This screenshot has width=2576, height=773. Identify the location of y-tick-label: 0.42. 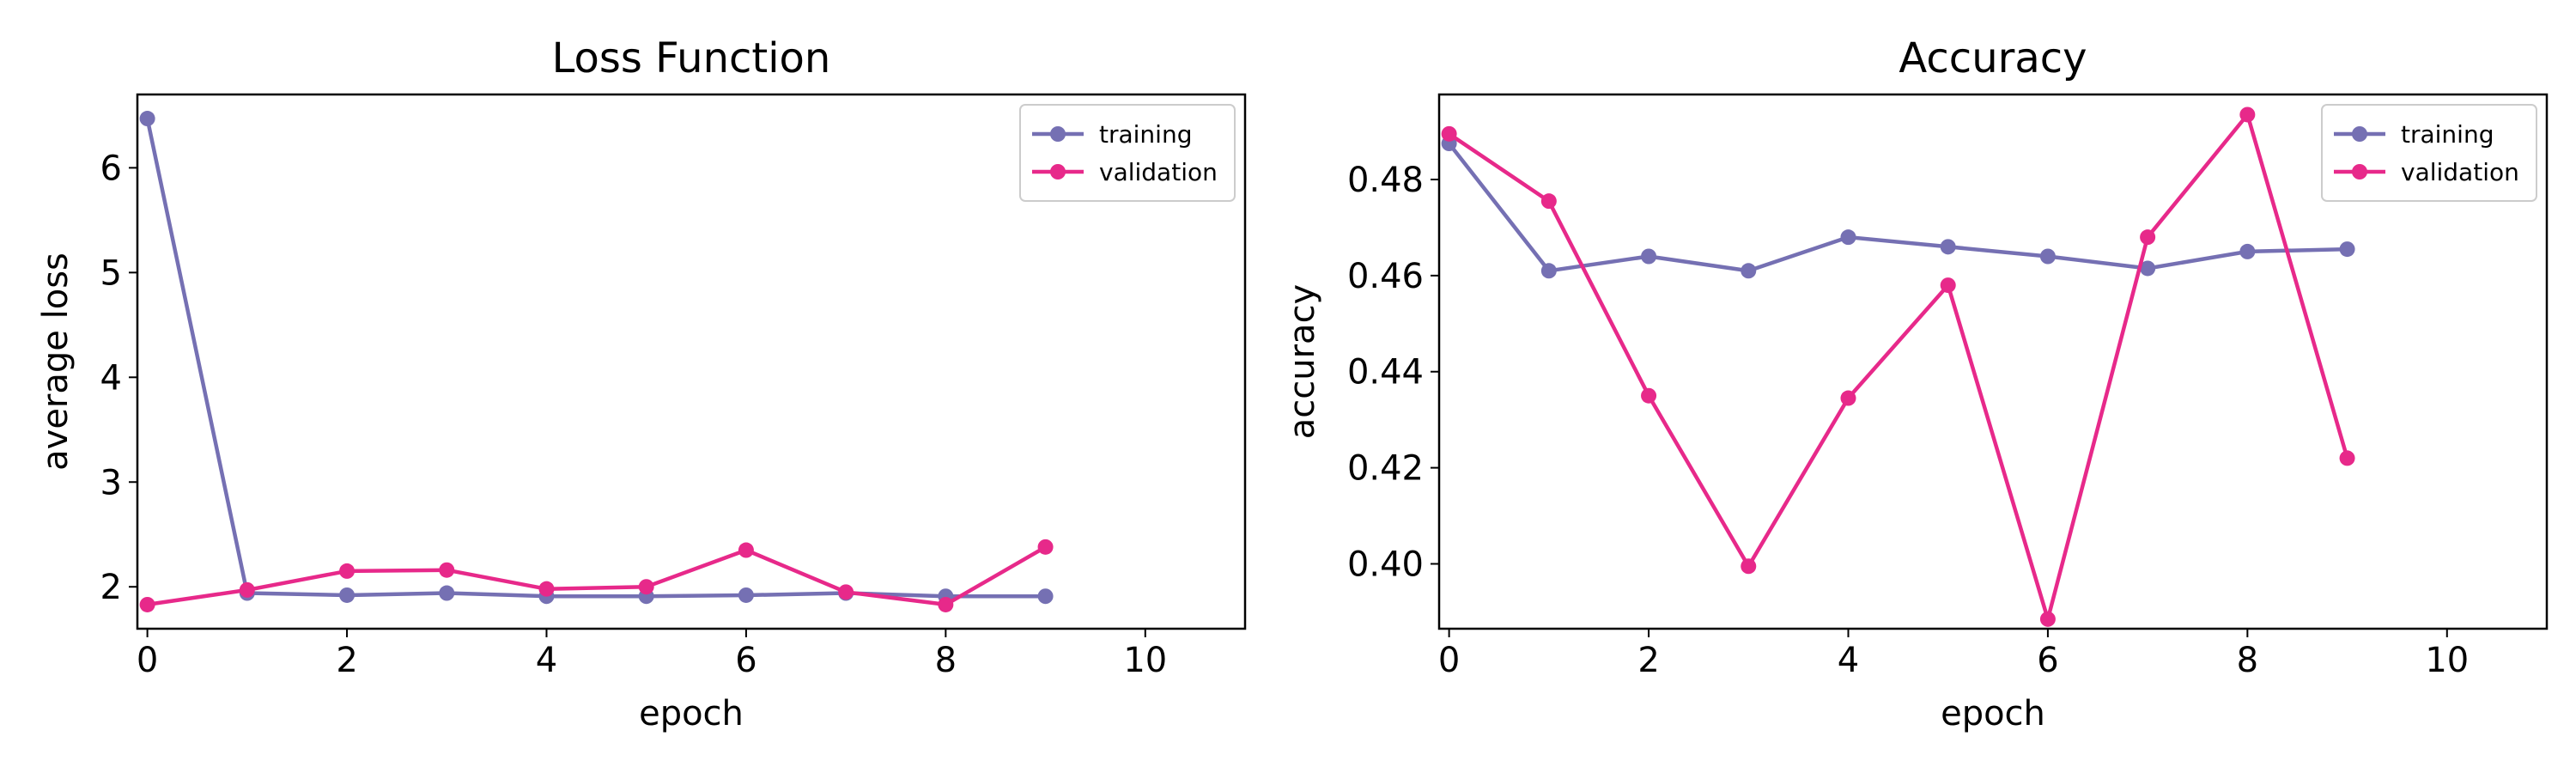
(1385, 469).